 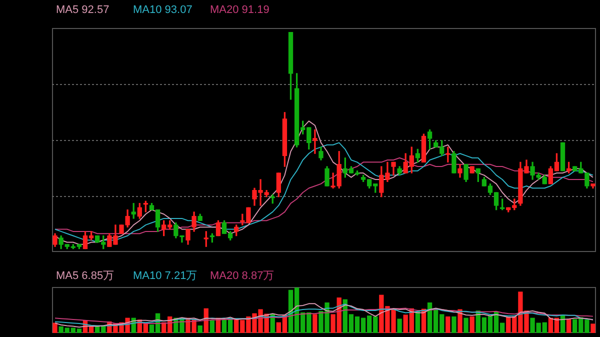 I want to click on text: MA5 92.57, so click(x=83, y=10).